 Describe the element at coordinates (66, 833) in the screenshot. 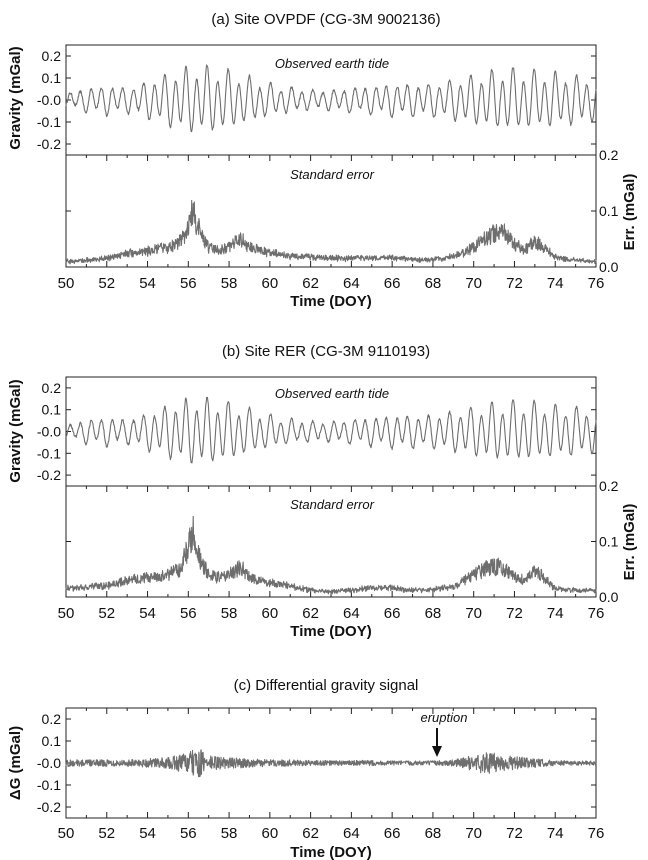

I see `panel-c-xtick-label: 50` at that location.